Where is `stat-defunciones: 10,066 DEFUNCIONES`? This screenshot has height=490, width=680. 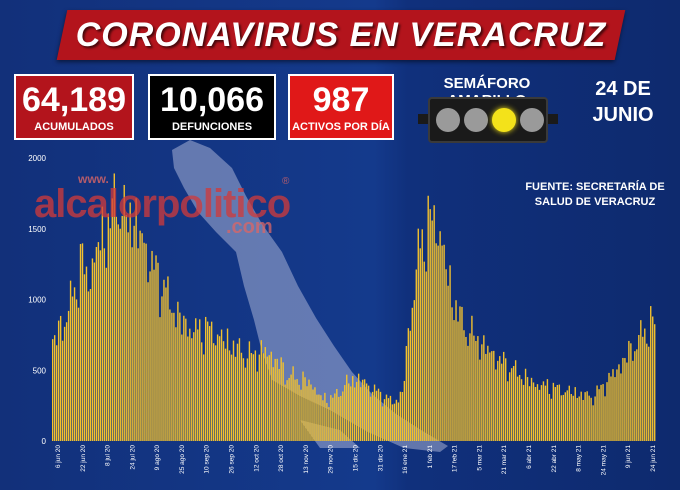
stat-defunciones: 10,066 DEFUNCIONES is located at coordinates (212, 107).